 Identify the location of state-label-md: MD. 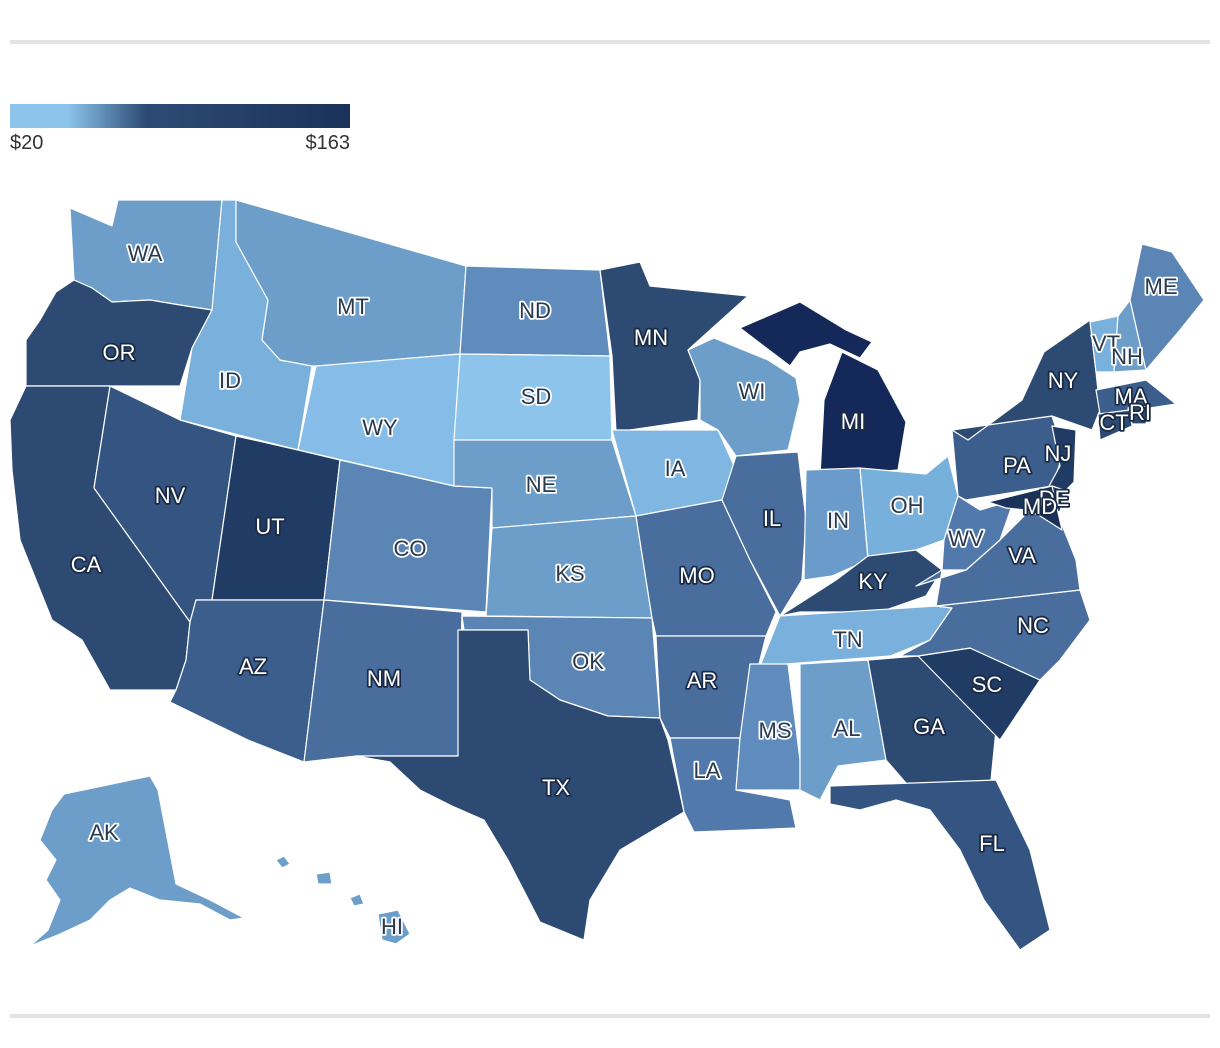
(1040, 506).